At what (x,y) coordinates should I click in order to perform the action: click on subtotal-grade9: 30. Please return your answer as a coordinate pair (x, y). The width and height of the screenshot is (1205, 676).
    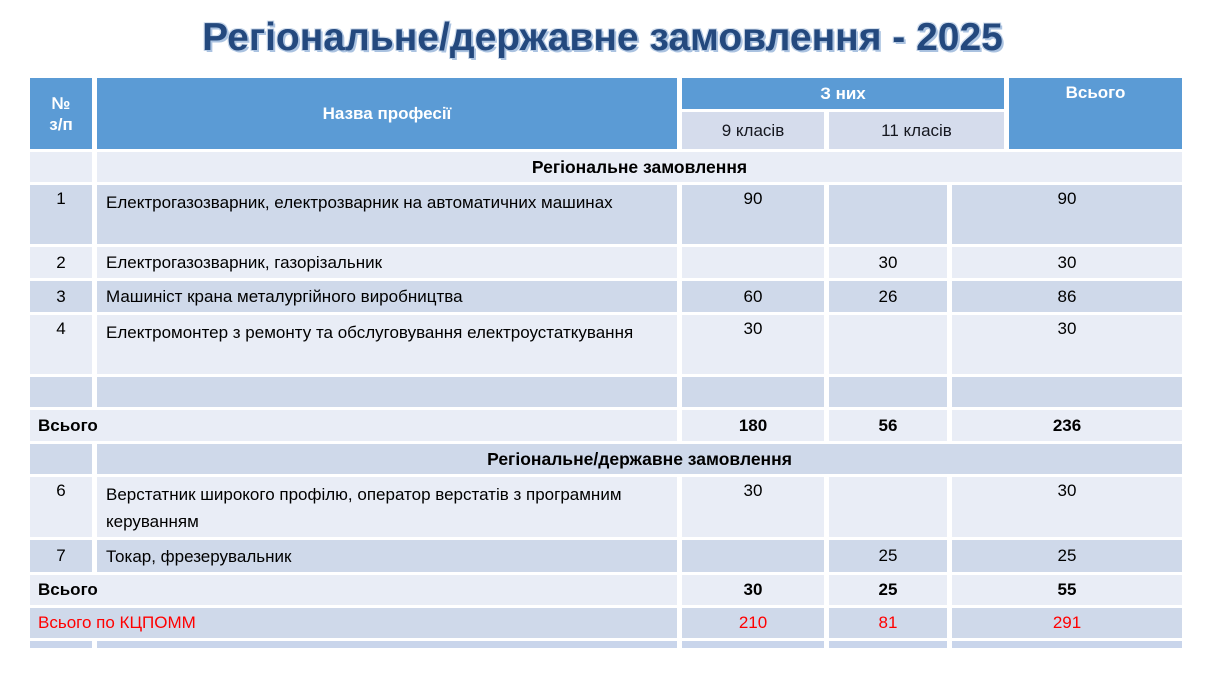
    Looking at the image, I should click on (753, 590).